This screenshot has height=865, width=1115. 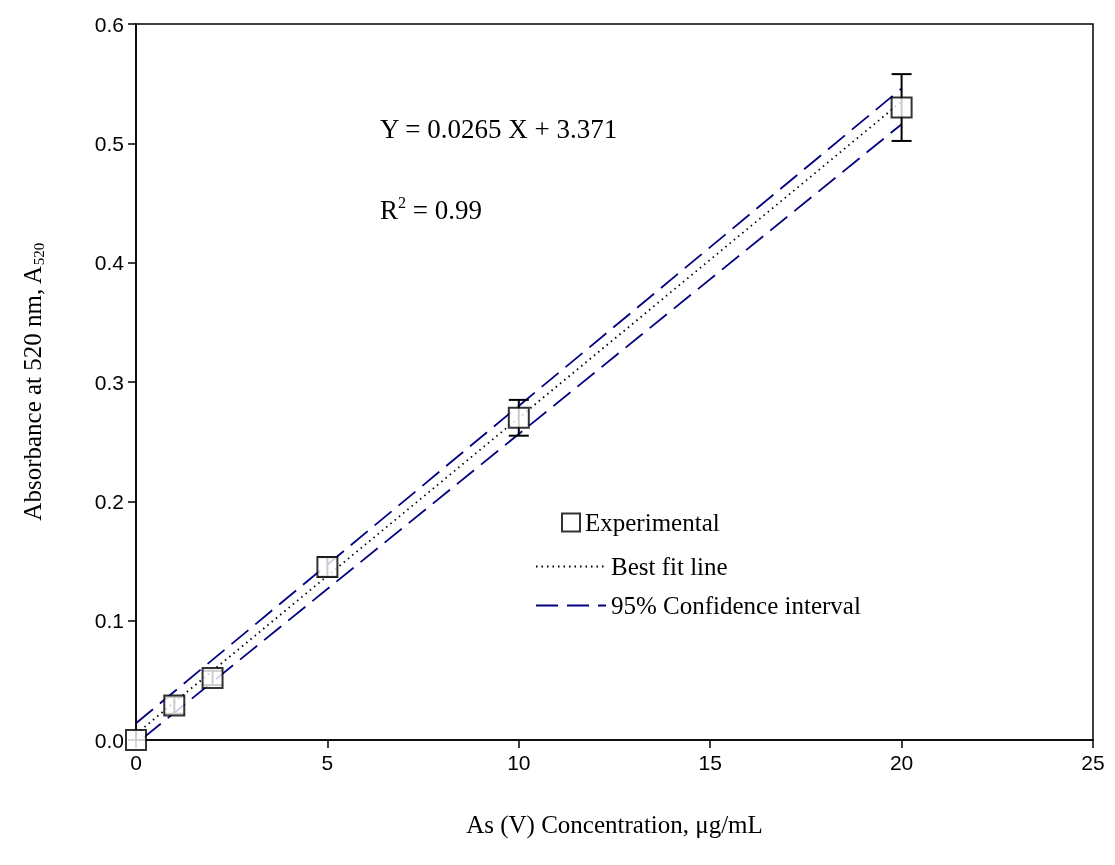 What do you see at coordinates (710, 762) in the screenshot?
I see `x-tick-label: 15` at bounding box center [710, 762].